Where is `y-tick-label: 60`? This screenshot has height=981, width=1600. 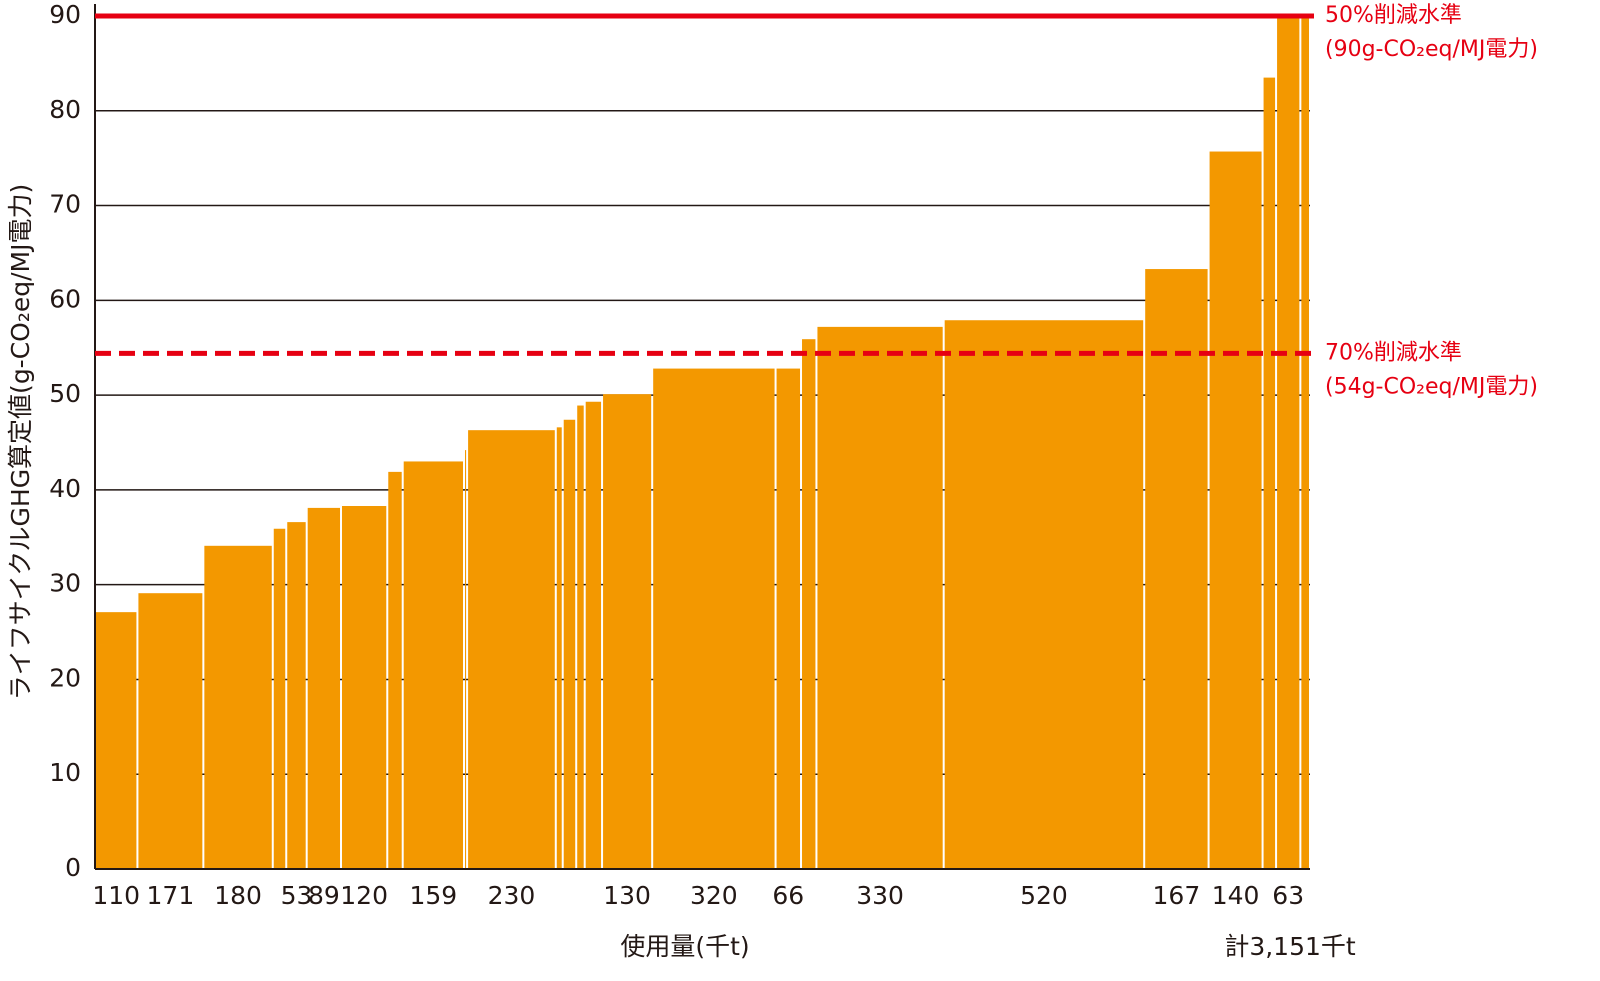 y-tick-label: 60 is located at coordinates (65, 298).